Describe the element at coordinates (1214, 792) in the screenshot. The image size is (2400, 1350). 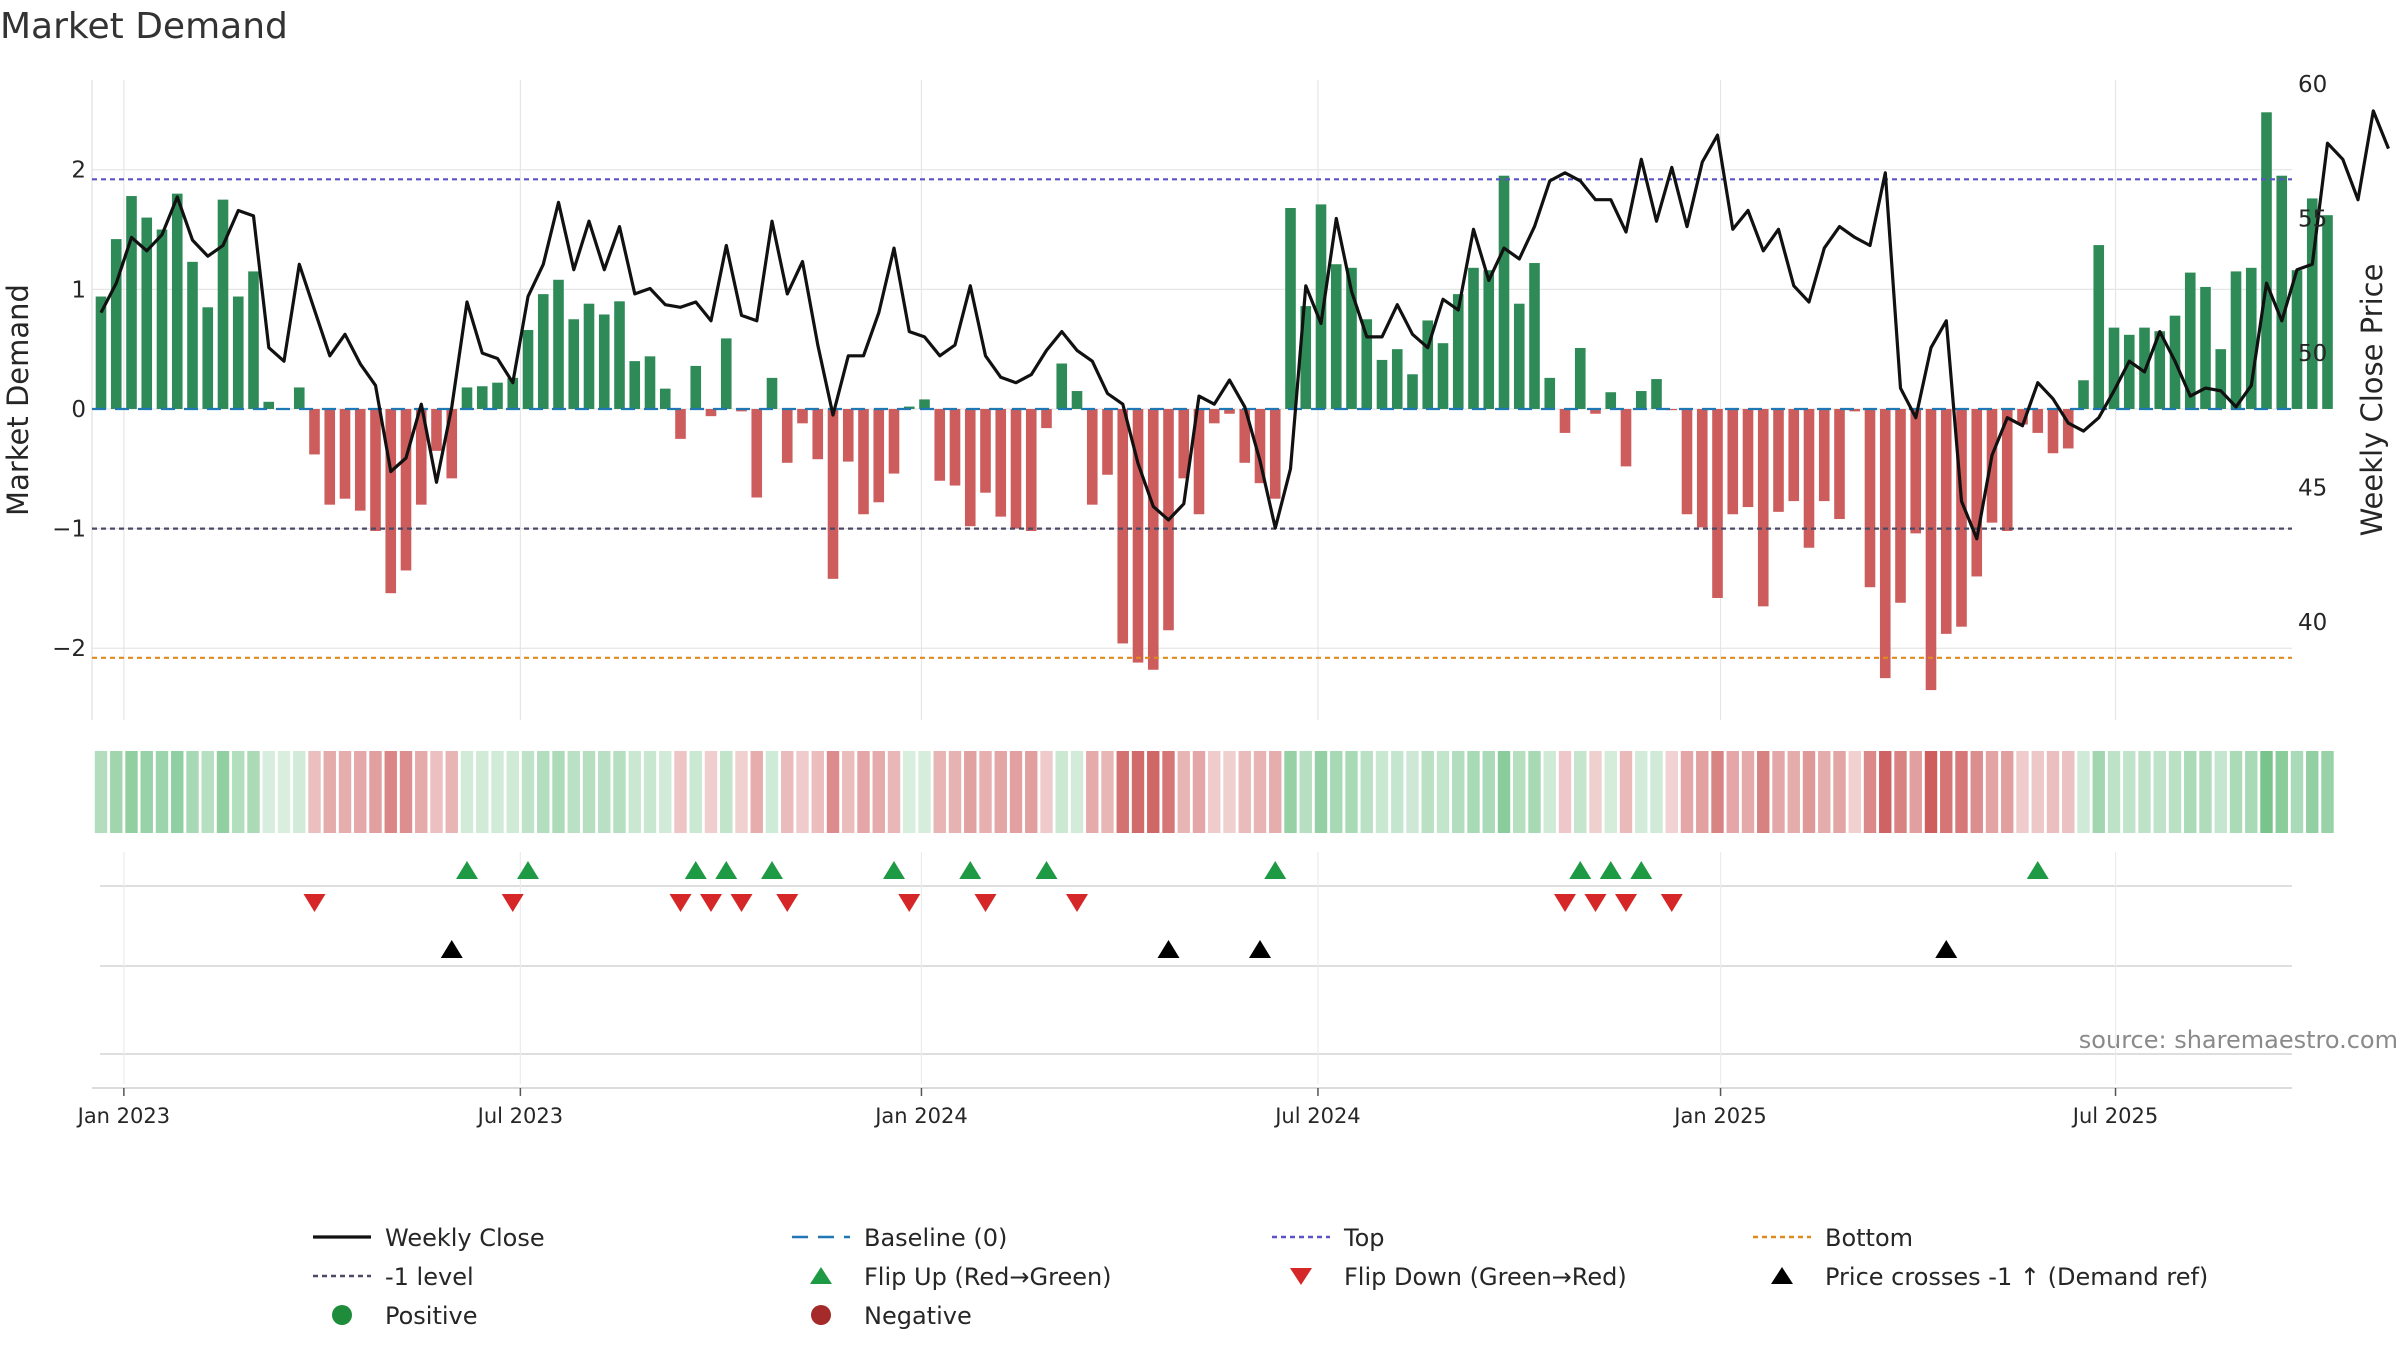
I see `demand-heat-strip` at that location.